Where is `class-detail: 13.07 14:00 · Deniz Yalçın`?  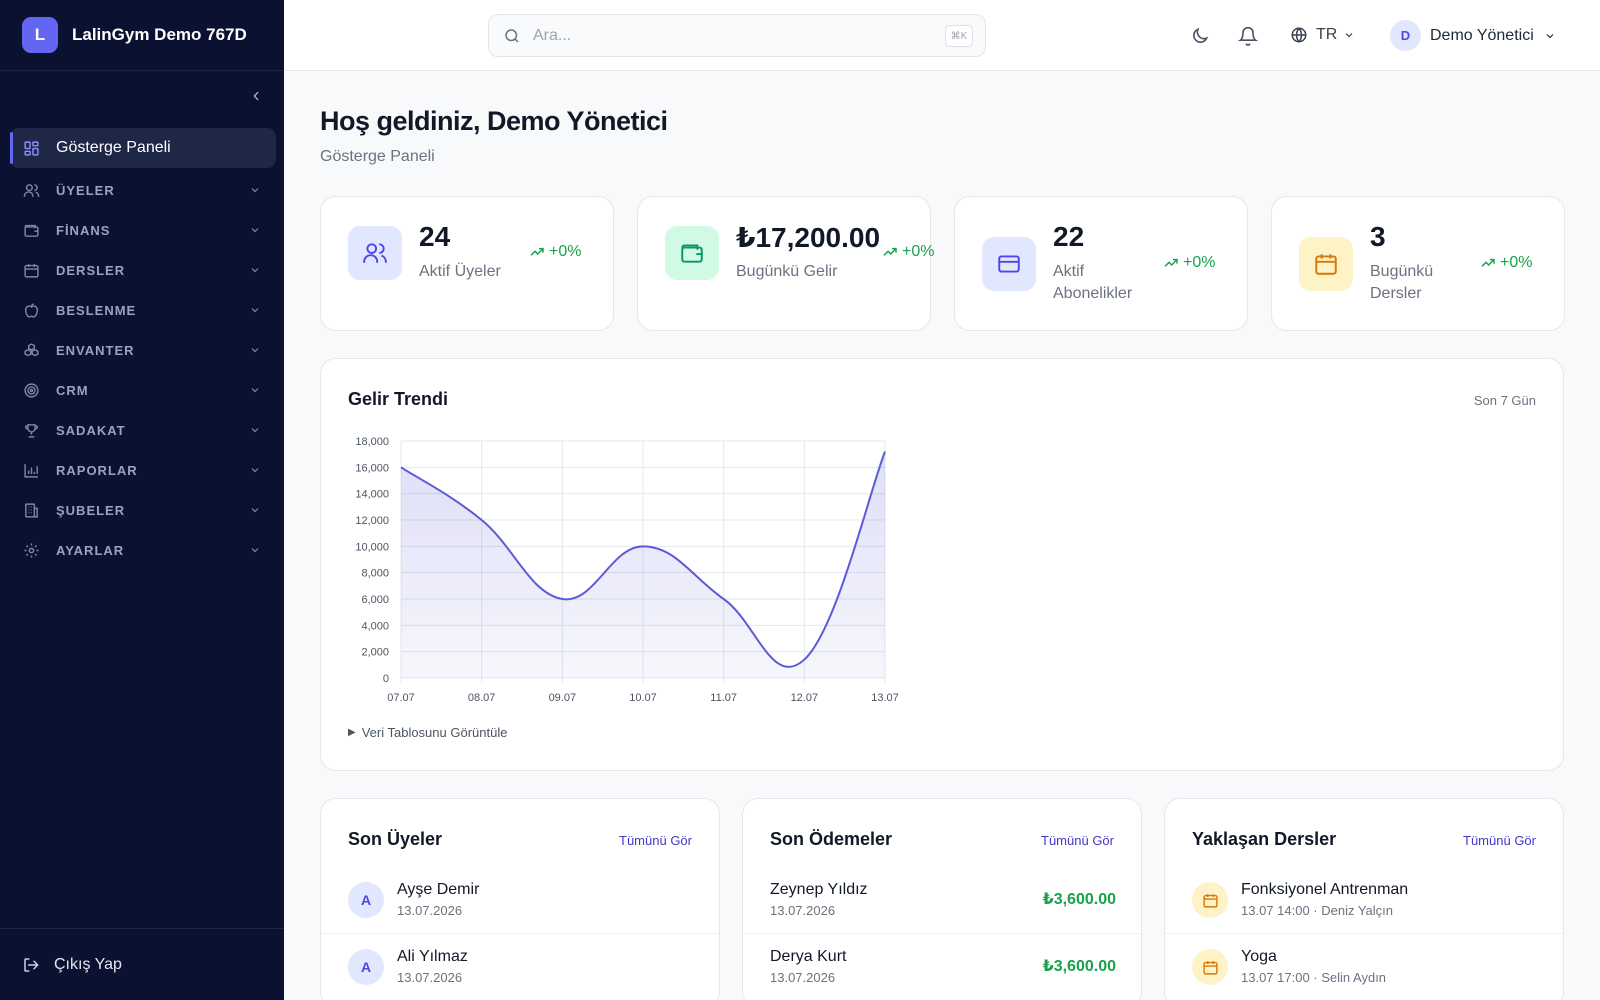 class-detail: 13.07 14:00 · Deniz Yalçın is located at coordinates (1317, 910).